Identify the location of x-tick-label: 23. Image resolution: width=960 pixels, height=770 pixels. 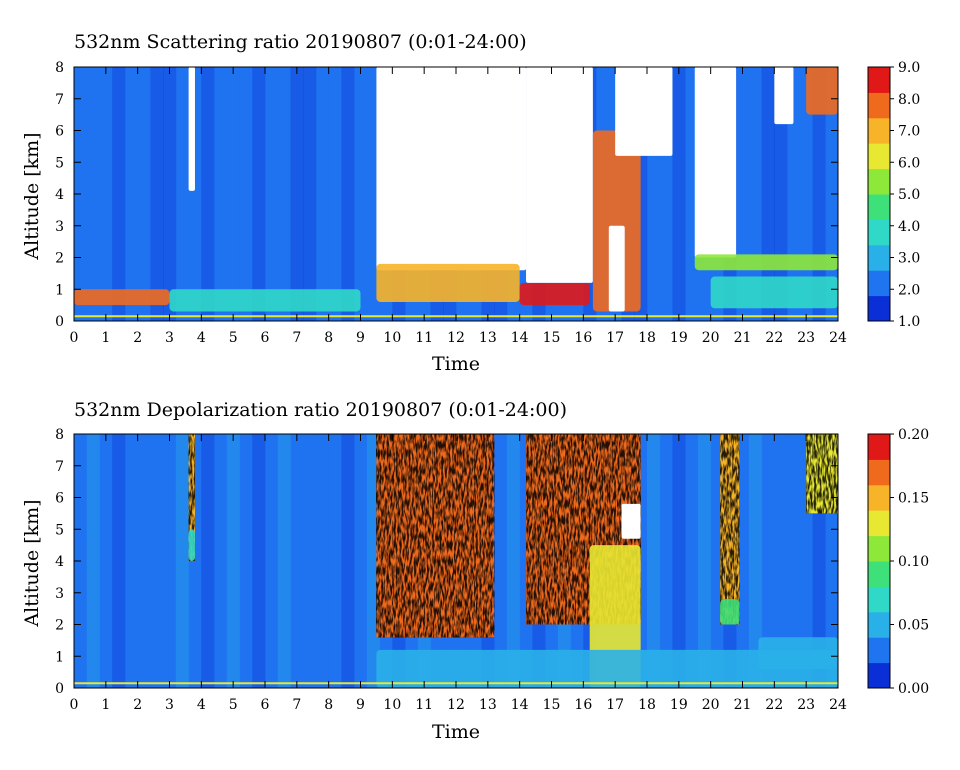
(806, 338).